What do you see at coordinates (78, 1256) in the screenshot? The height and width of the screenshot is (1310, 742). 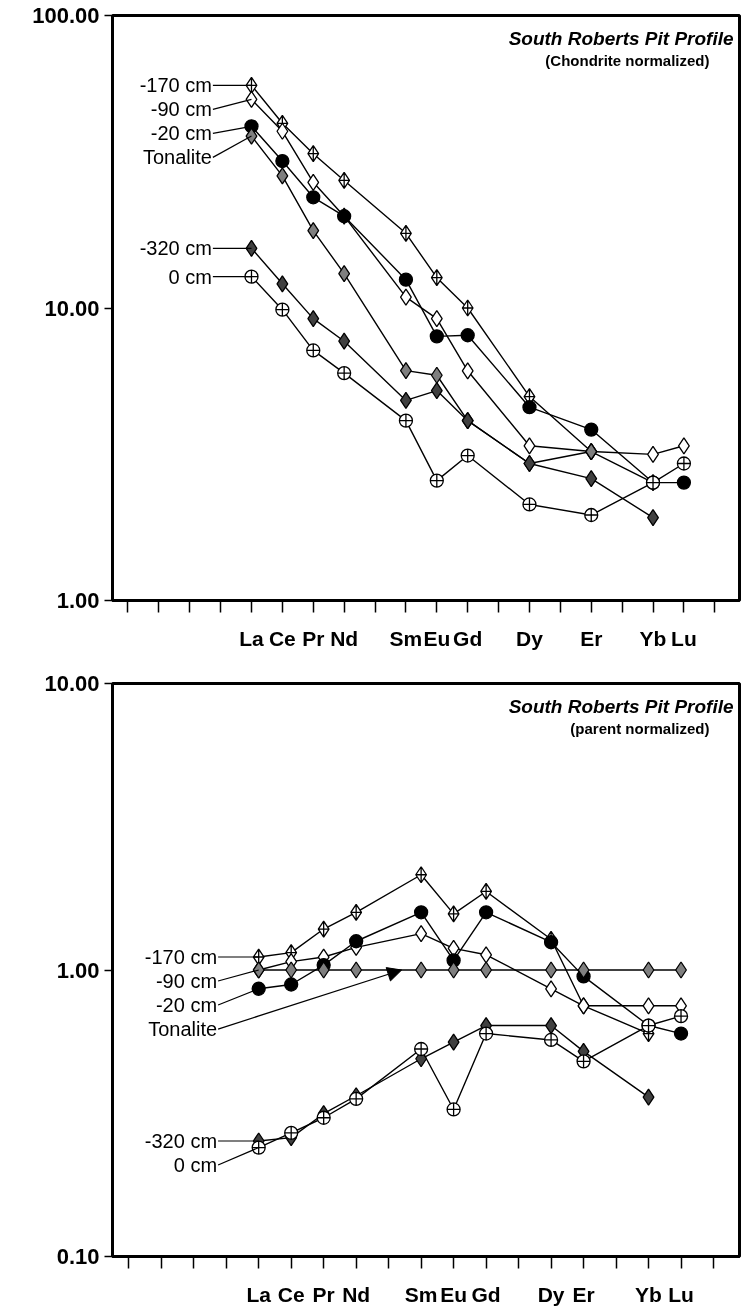 I see `y-tick-label: 0.10` at bounding box center [78, 1256].